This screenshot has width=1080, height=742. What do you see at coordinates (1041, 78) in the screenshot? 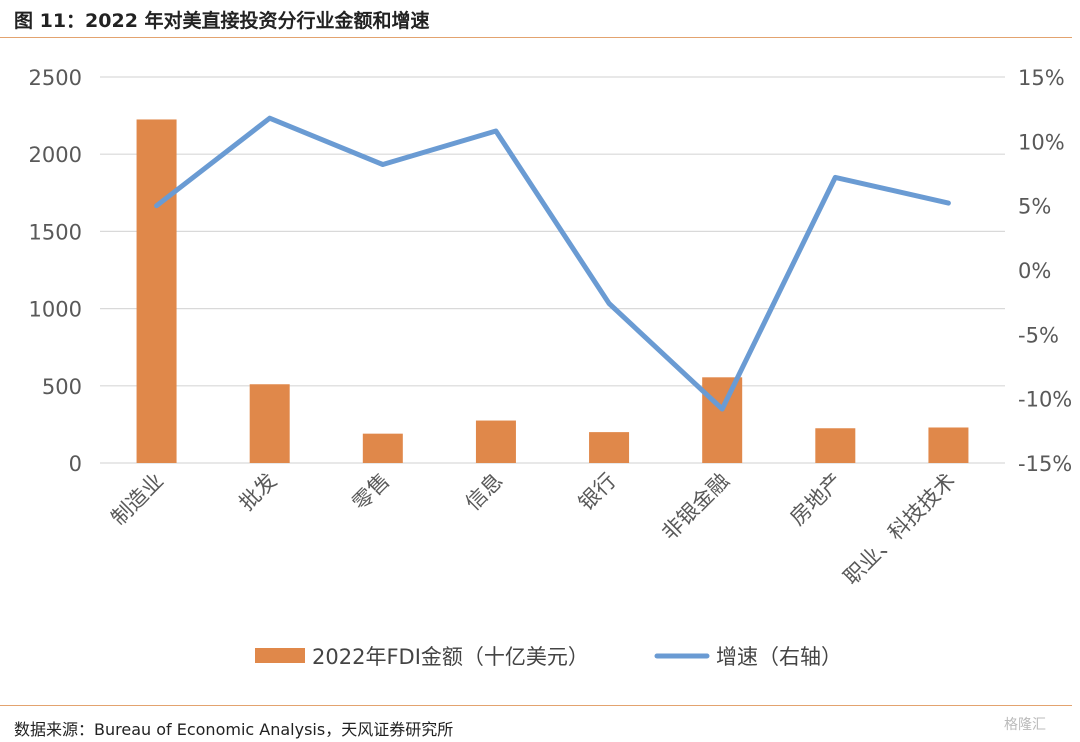
I see `right-axis-tick-label: 15%` at bounding box center [1041, 78].